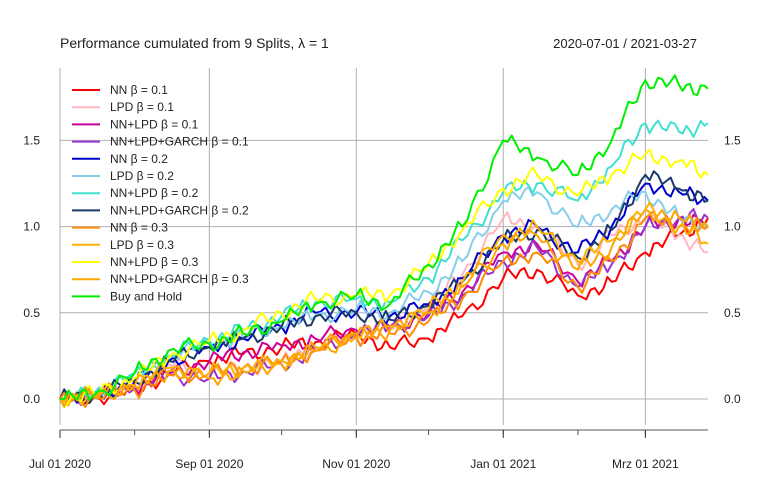 The width and height of the screenshot is (768, 480). Describe the element at coordinates (179, 279) in the screenshot. I see `legend-label: NN+LPD+GARCH β = 0.3` at that location.